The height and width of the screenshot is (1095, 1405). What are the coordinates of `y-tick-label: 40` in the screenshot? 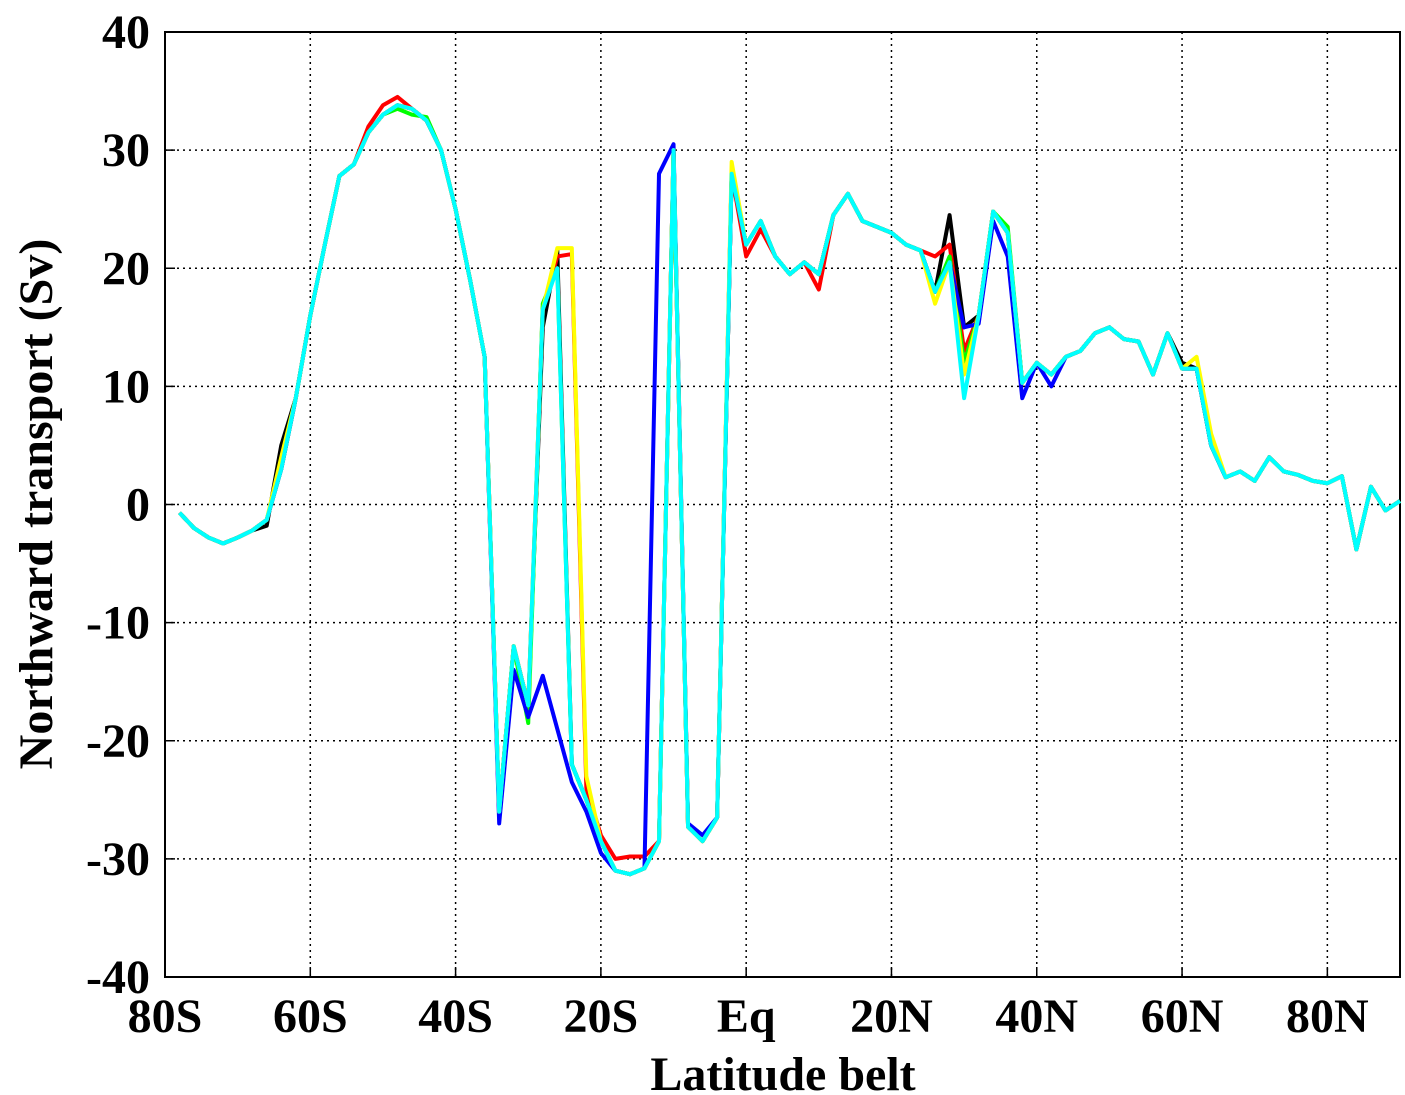 It's located at (126, 32).